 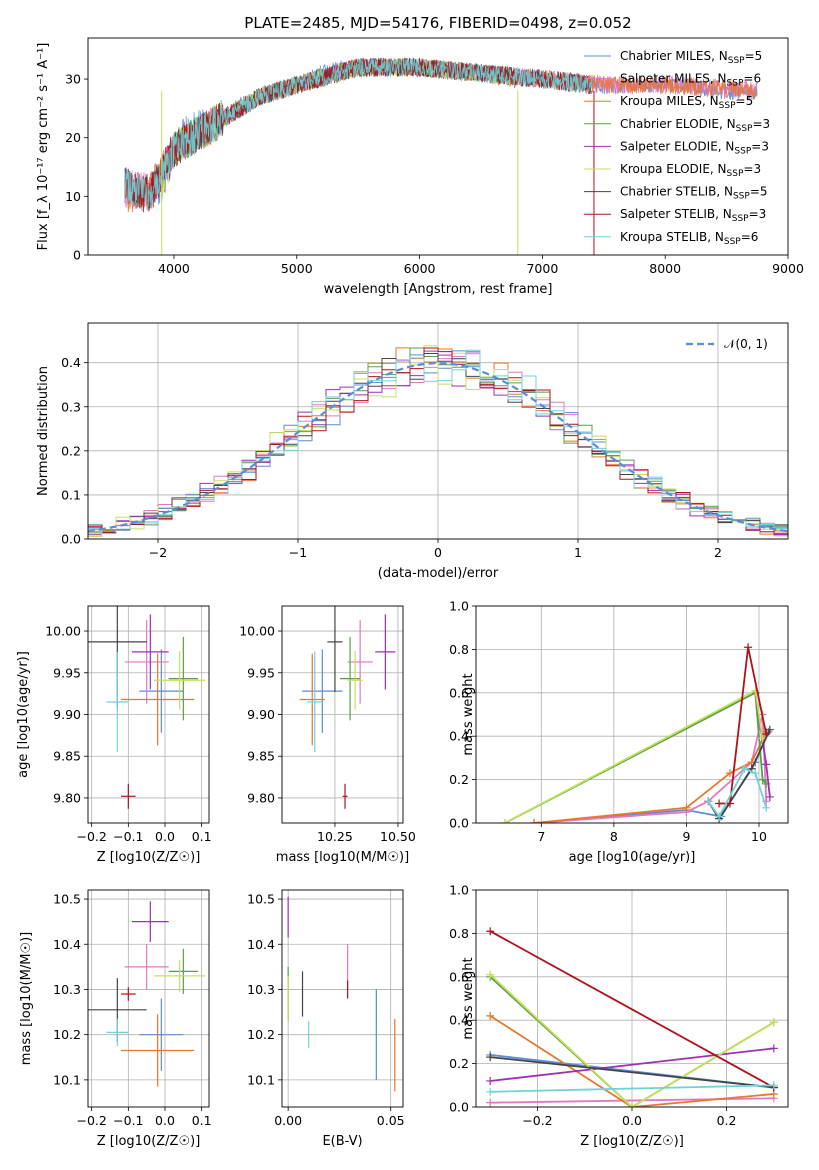 What do you see at coordinates (788, 268) in the screenshot?
I see `x-tick-label: 9000` at bounding box center [788, 268].